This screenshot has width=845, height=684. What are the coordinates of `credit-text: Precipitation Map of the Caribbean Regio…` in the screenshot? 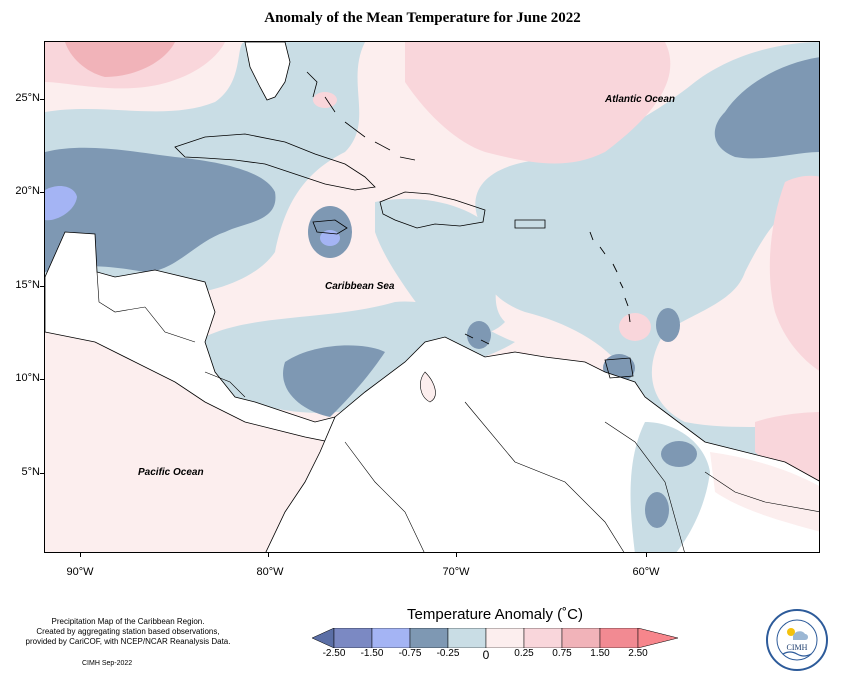 It's located at (128, 632).